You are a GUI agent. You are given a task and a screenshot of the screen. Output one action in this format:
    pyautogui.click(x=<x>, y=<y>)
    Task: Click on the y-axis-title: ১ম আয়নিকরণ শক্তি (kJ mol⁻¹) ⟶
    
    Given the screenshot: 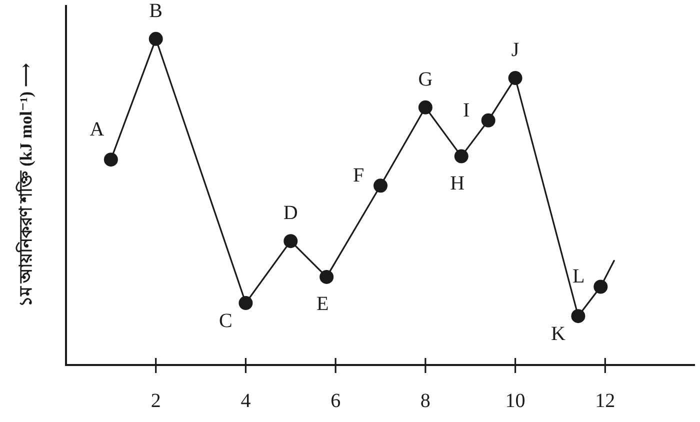 What is the action you would take?
    pyautogui.click(x=26, y=185)
    